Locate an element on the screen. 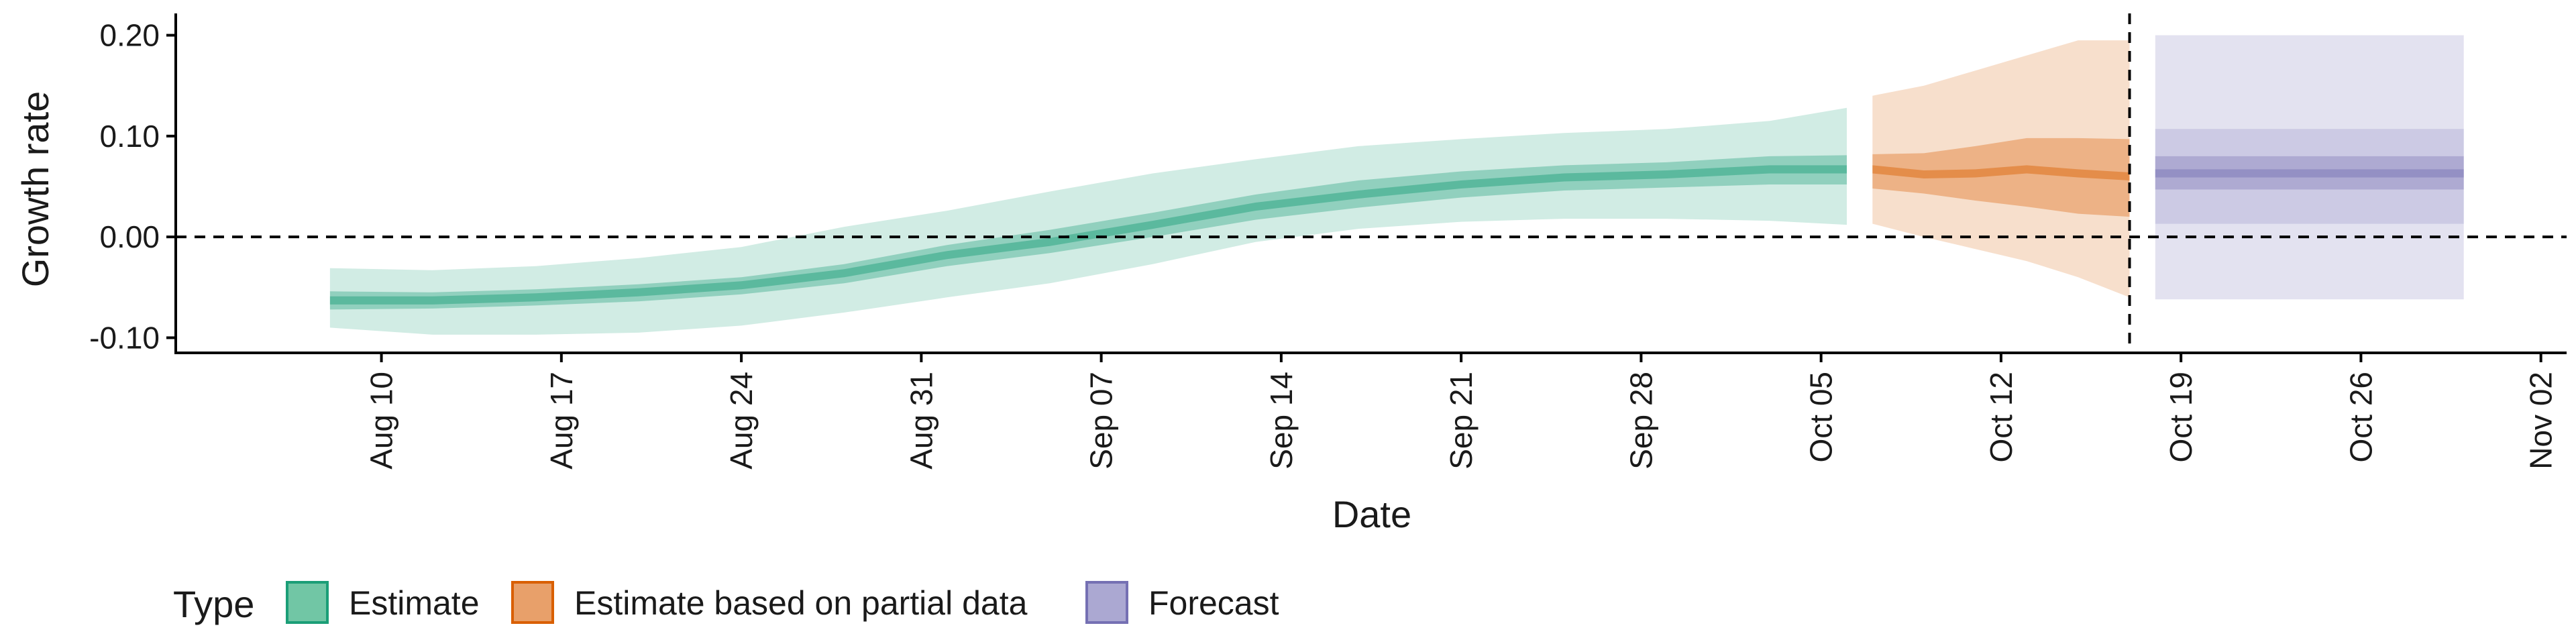 This screenshot has width=2576, height=644. x-tick-label: Oct 05 is located at coordinates (1821, 417).